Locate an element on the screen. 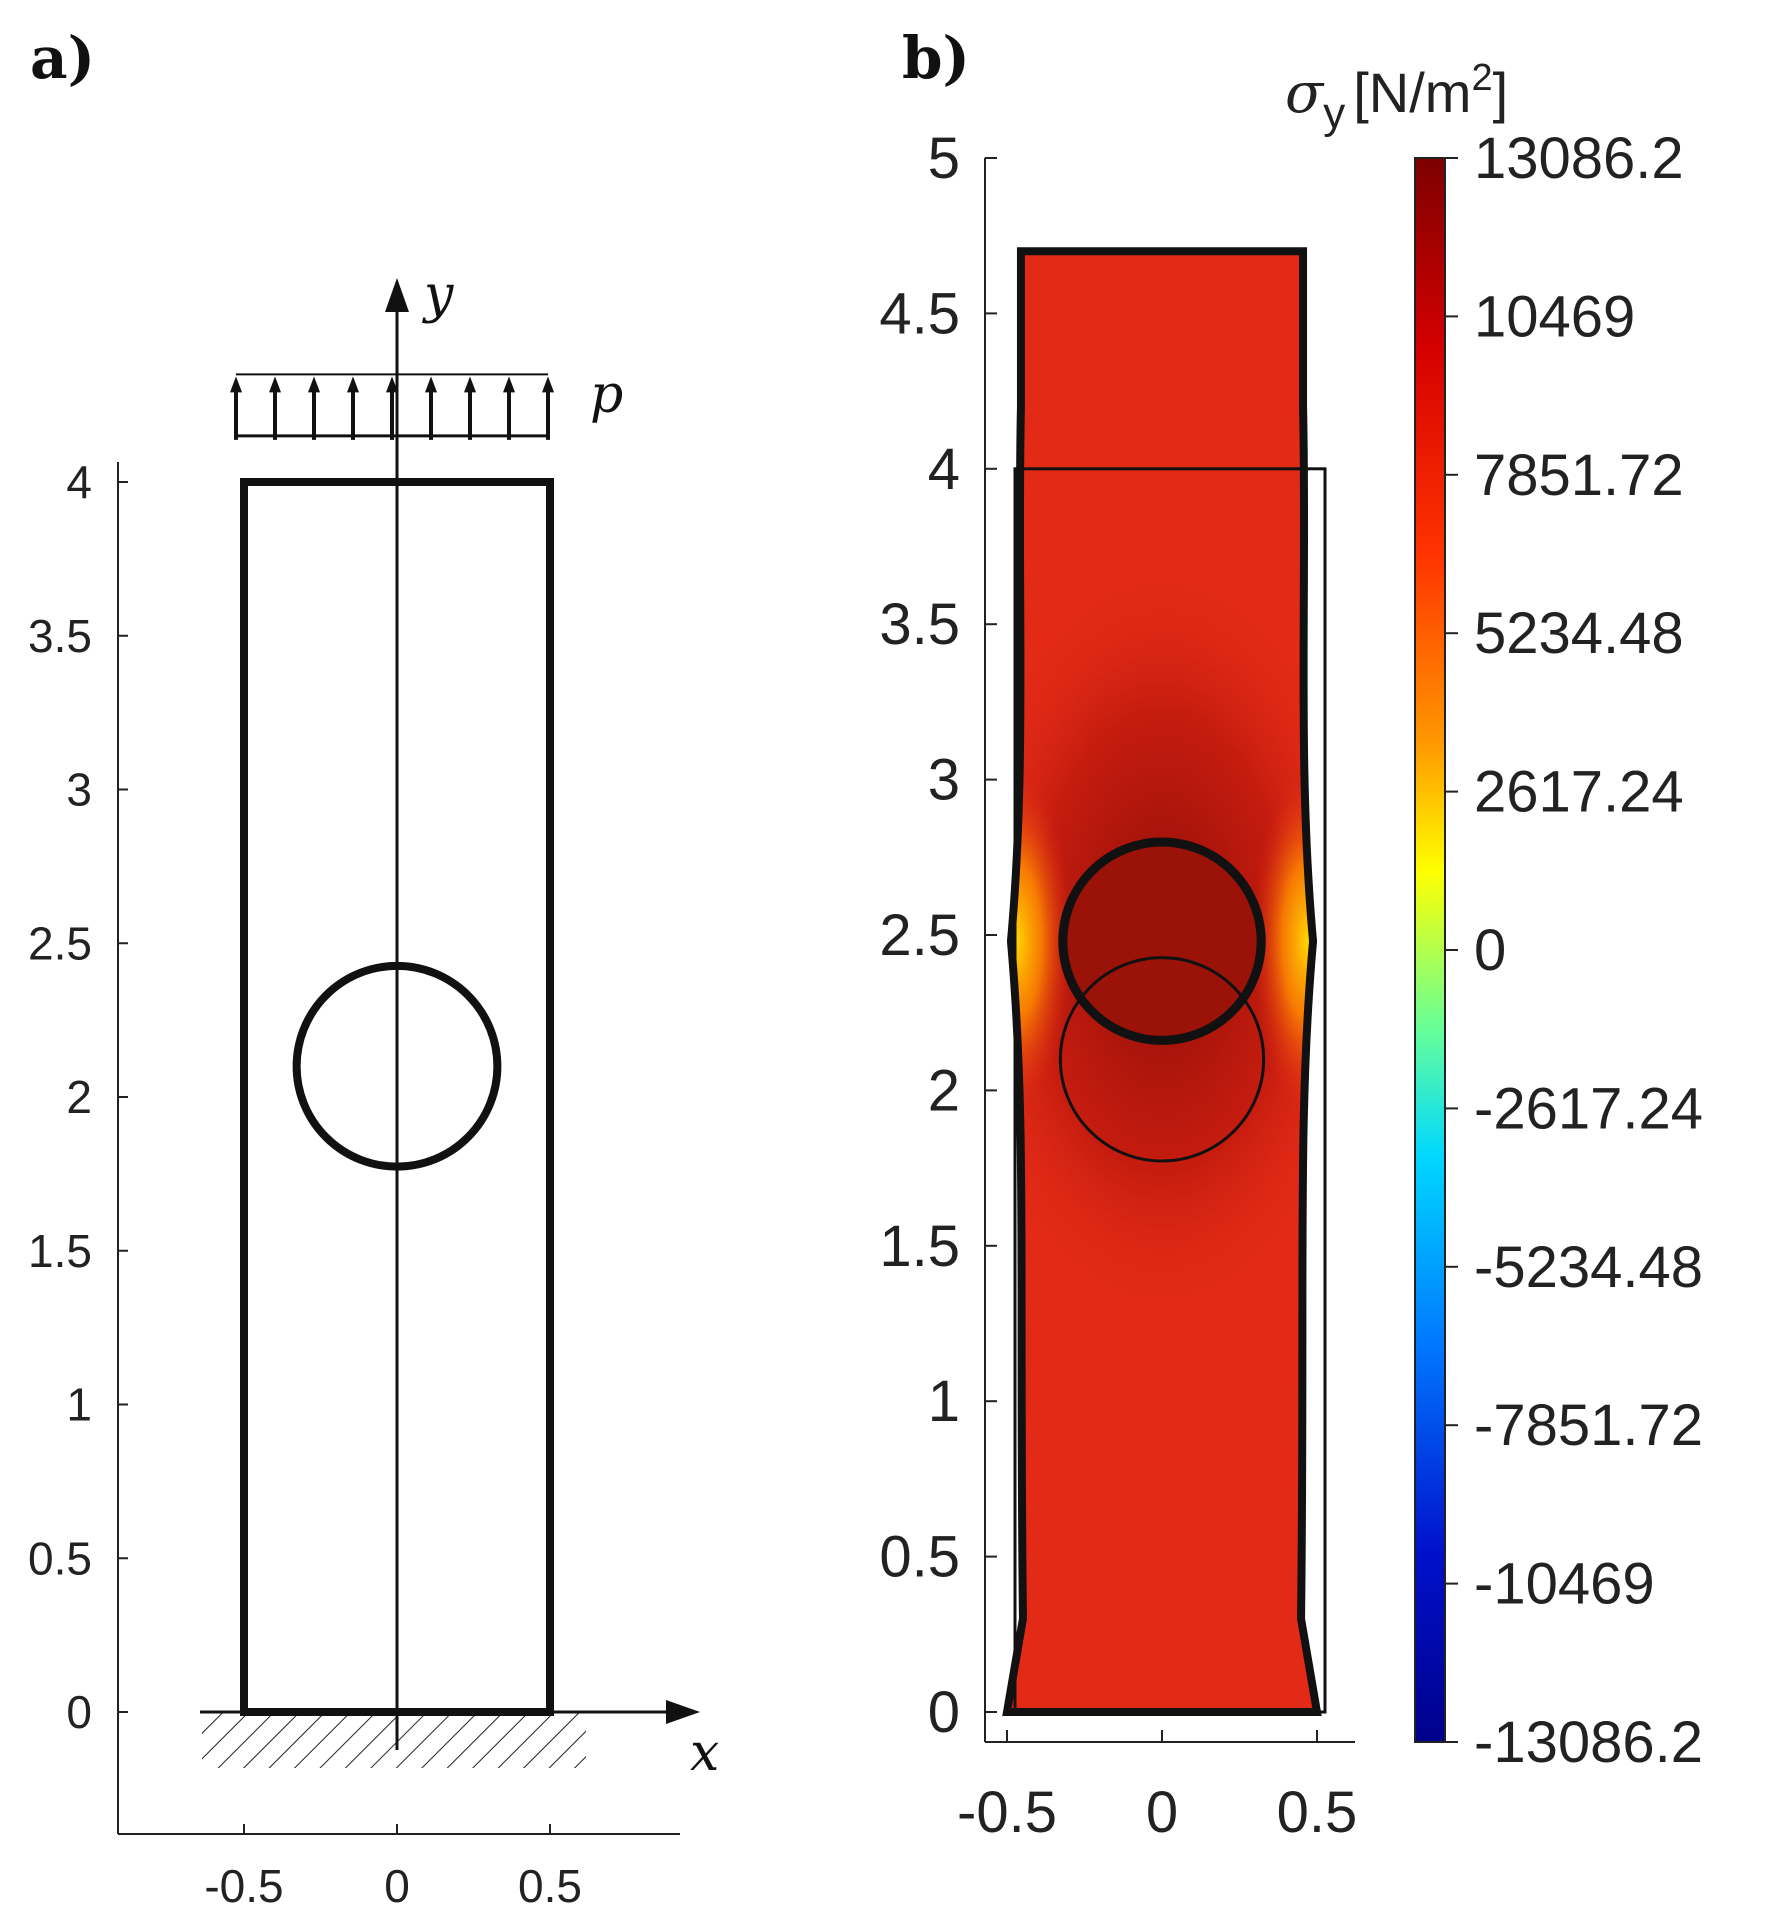  colorbar-tick-label: -5234.48 is located at coordinates (1588, 1267).